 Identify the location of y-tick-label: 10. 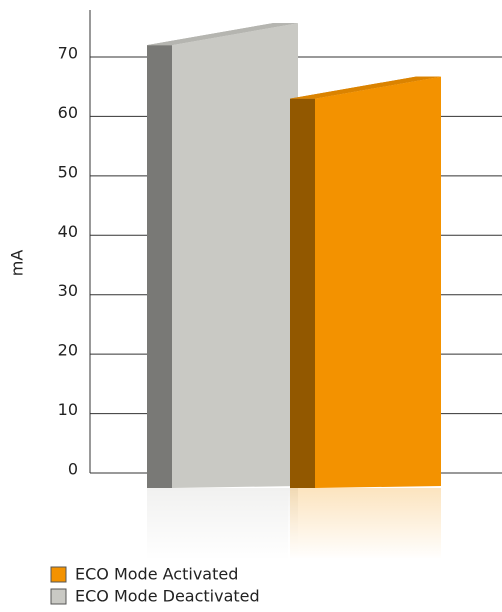
(68, 409).